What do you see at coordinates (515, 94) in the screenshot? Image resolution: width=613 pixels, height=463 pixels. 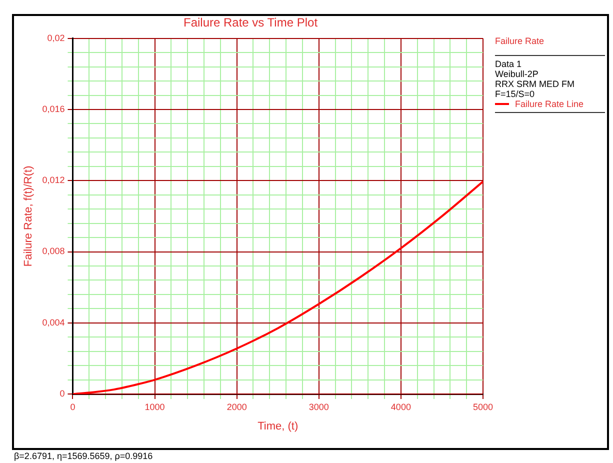 I see `text: F=15/S=0` at bounding box center [515, 94].